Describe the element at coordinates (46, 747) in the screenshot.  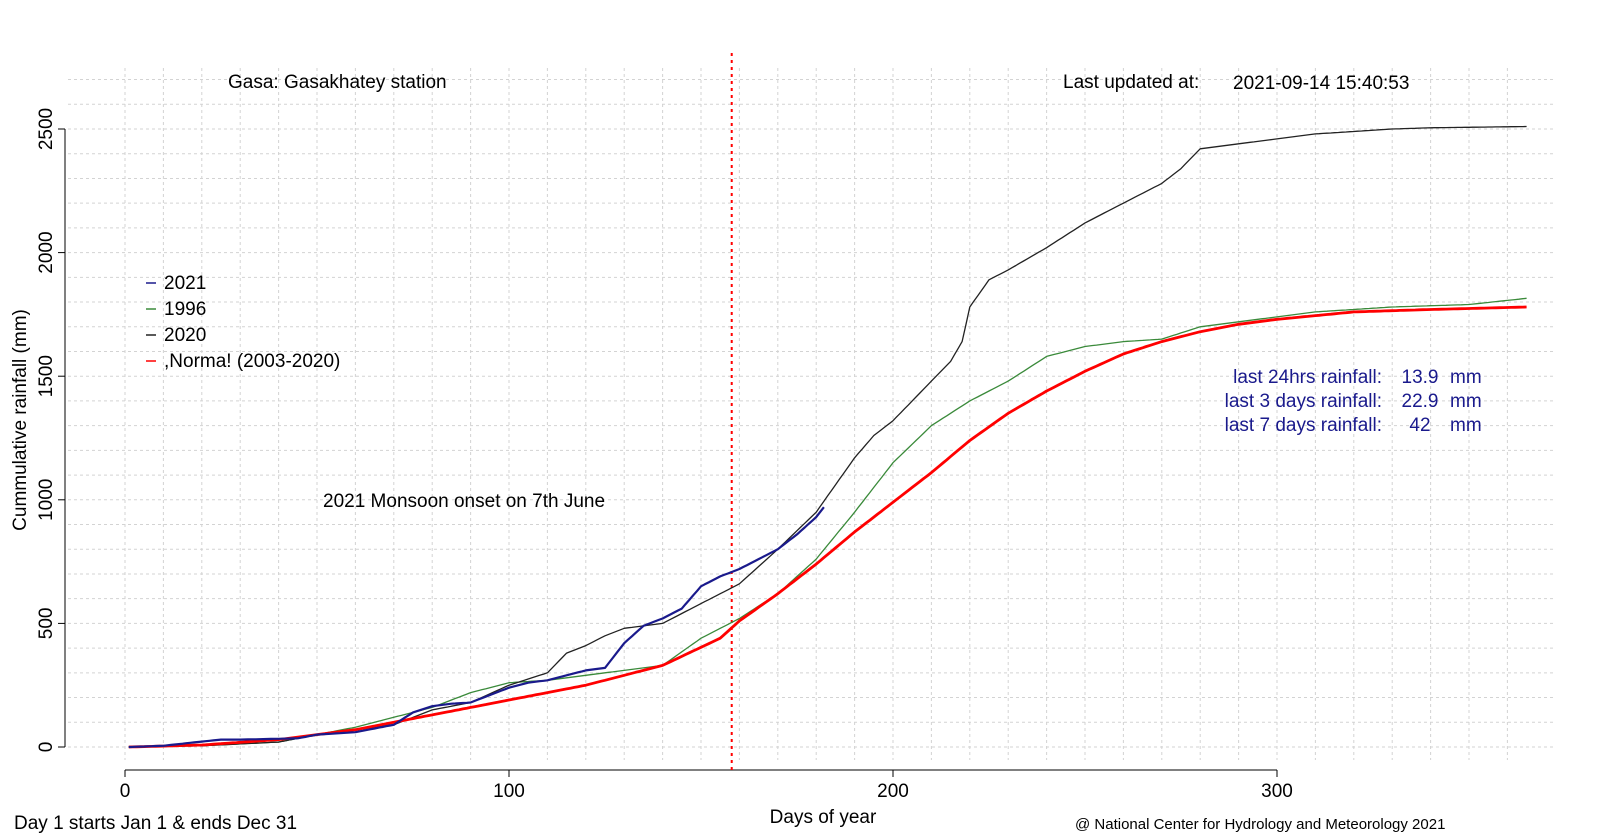
I see `y-tick-label: 0` at that location.